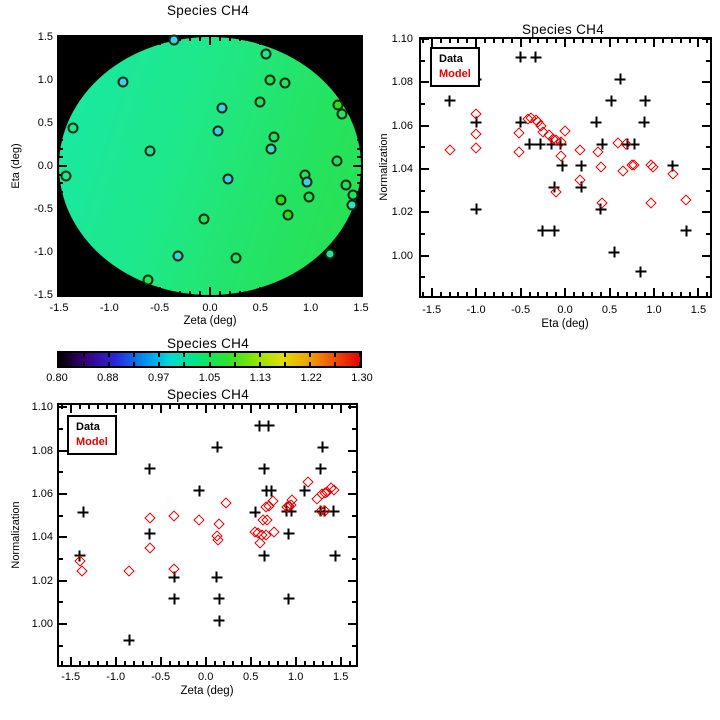  Describe the element at coordinates (42, 407) in the screenshot. I see `y-tick-label: 1.10` at that location.